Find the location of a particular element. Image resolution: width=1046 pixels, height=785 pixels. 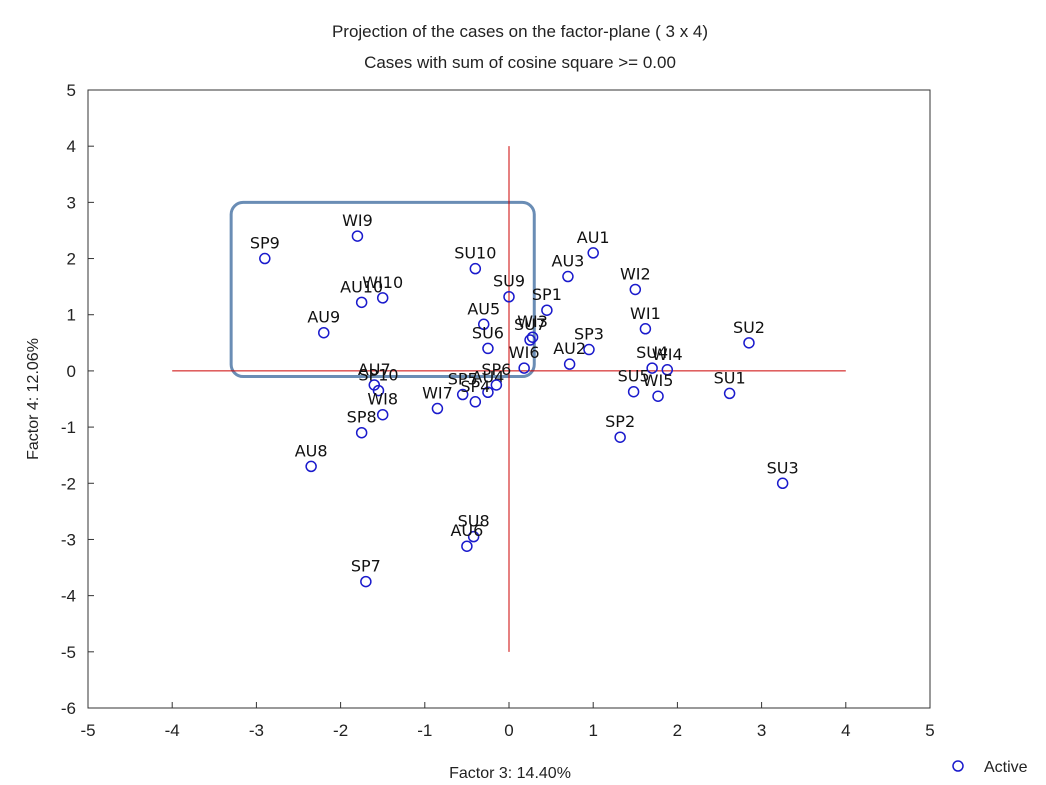

point-label: AU9 is located at coordinates (323, 317).